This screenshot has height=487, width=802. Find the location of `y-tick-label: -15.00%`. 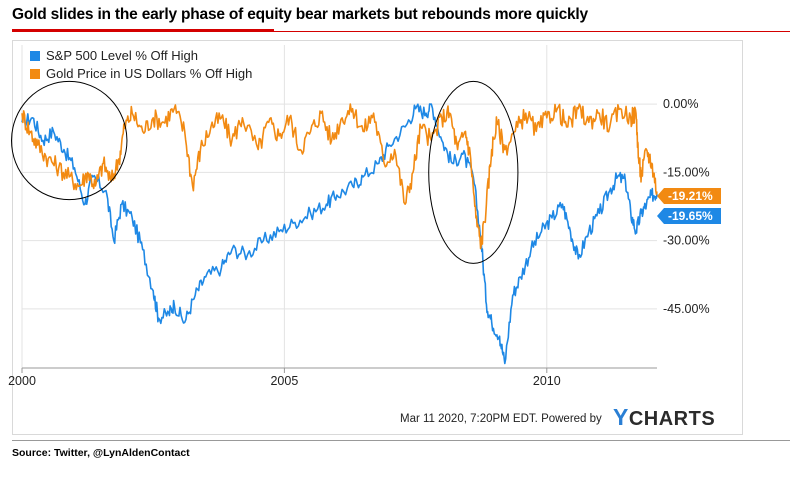

y-tick-label: -15.00% is located at coordinates (686, 172).